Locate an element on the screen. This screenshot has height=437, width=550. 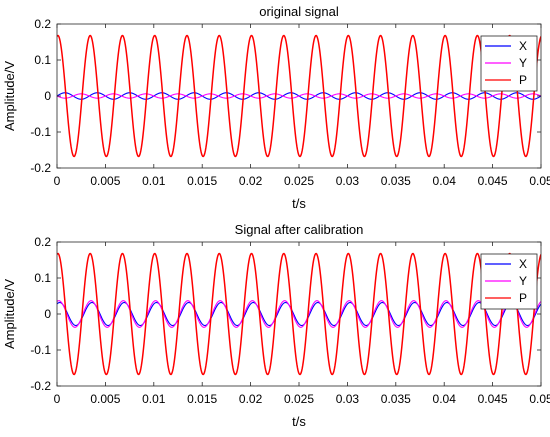
chart-title: original signal is located at coordinates (299, 11).